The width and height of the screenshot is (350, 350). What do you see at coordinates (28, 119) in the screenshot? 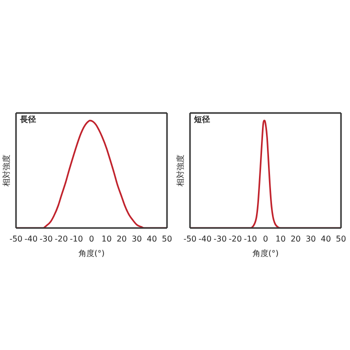
I see `chart-title: 長径` at bounding box center [28, 119].